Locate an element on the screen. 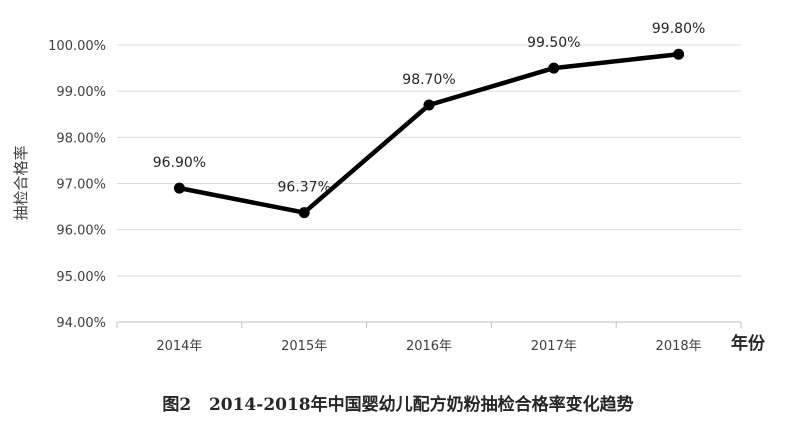 This screenshot has height=424, width=787. data-label: 99.80% is located at coordinates (678, 29).